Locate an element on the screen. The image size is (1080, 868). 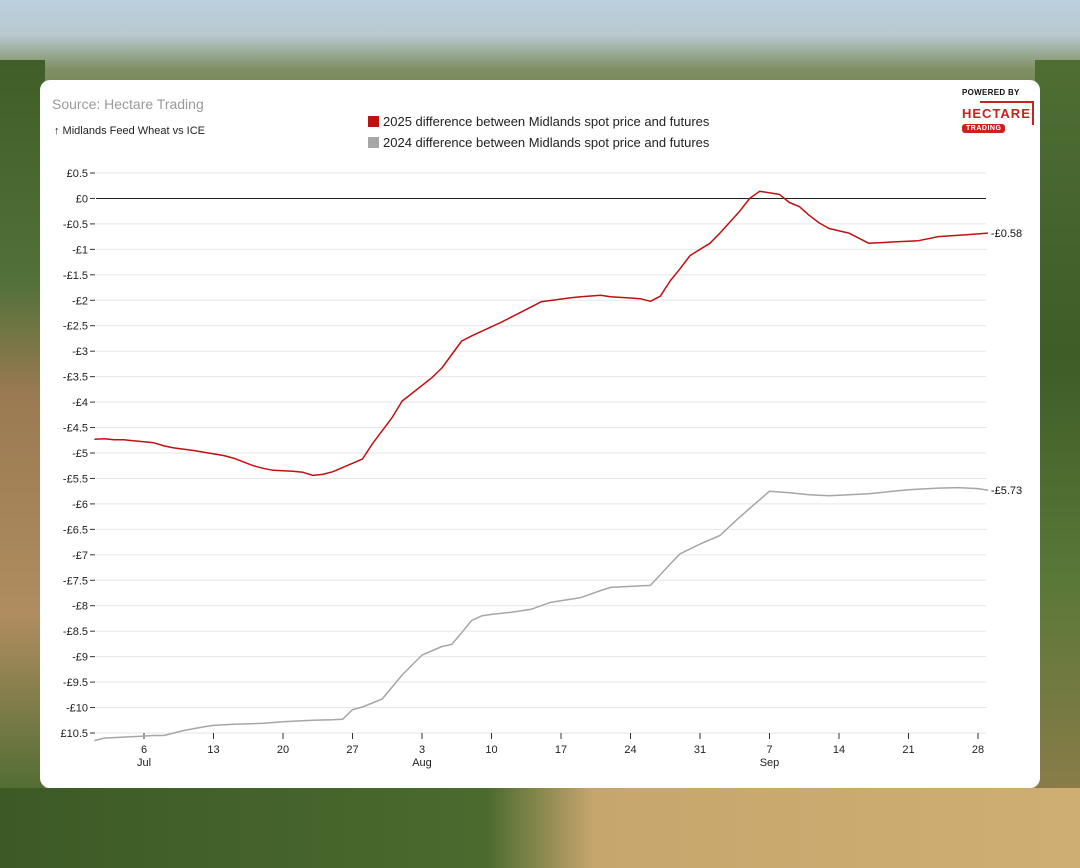
end-label-2024: -£5.73 is located at coordinates (1006, 491).